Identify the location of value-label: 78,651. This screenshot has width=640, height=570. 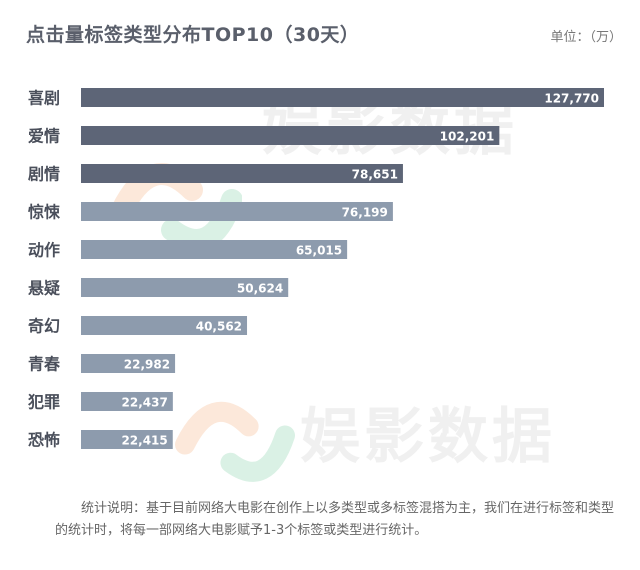
(375, 175).